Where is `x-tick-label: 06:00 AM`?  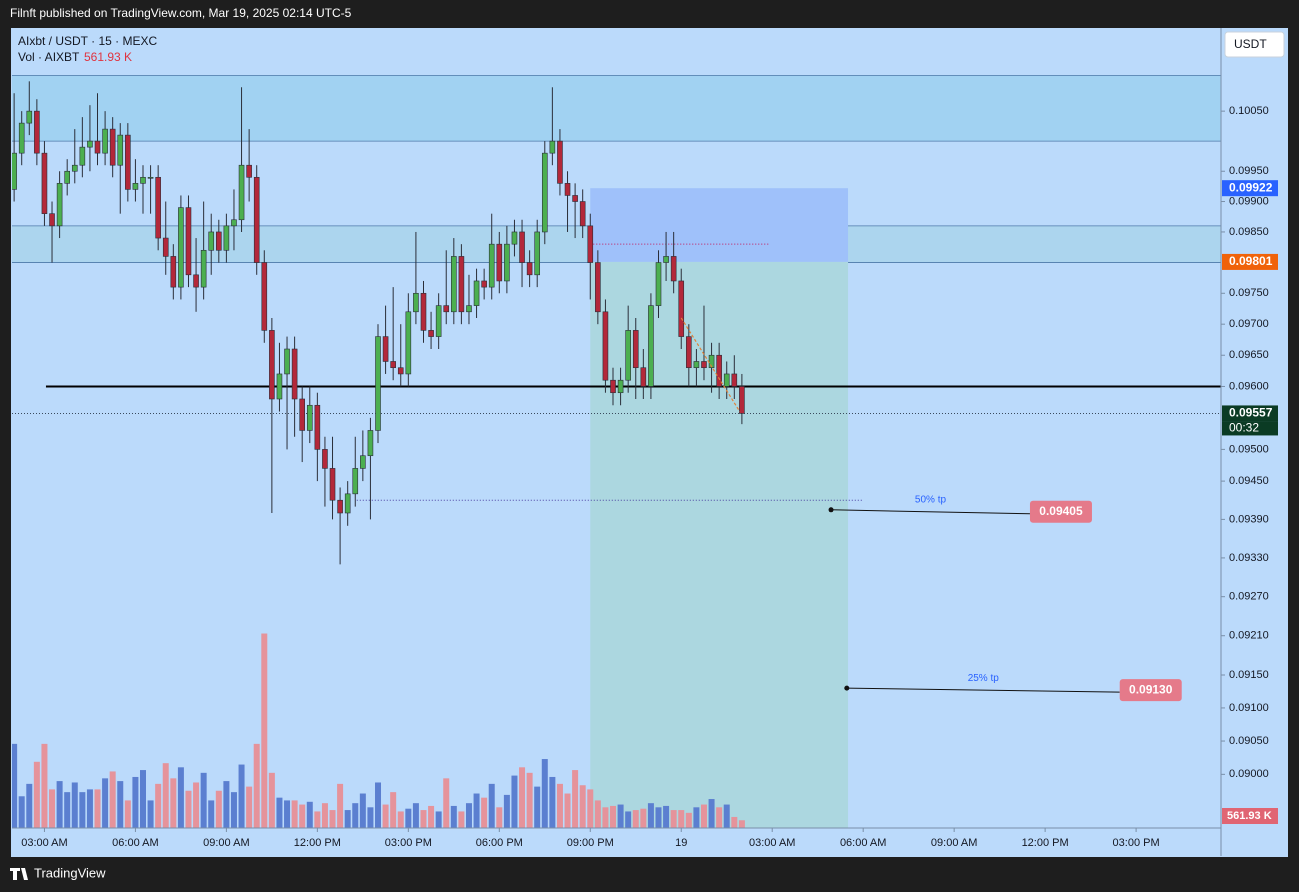 x-tick-label: 06:00 AM is located at coordinates (863, 843).